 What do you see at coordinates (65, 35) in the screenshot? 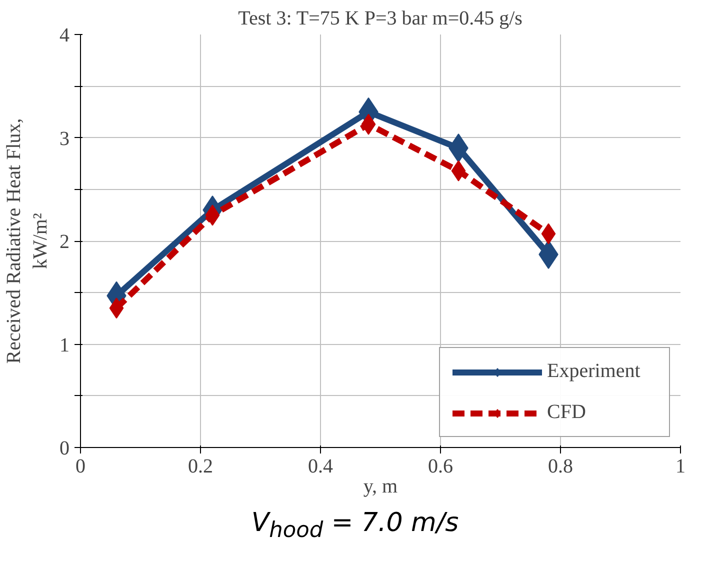
I see `y-tick-label: 4` at bounding box center [65, 35].